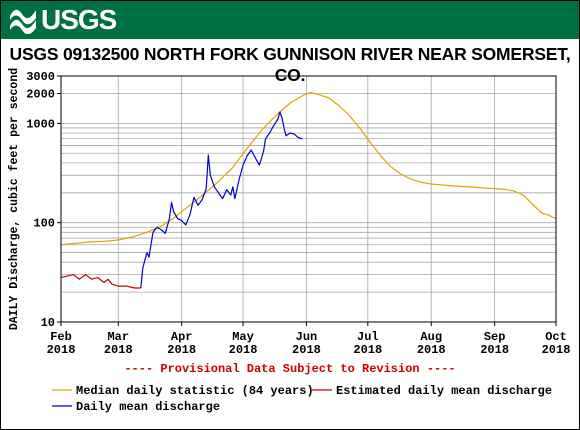 Image resolution: width=580 pixels, height=430 pixels. Describe the element at coordinates (495, 337) in the screenshot. I see `x-tick-month: Sep` at that location.